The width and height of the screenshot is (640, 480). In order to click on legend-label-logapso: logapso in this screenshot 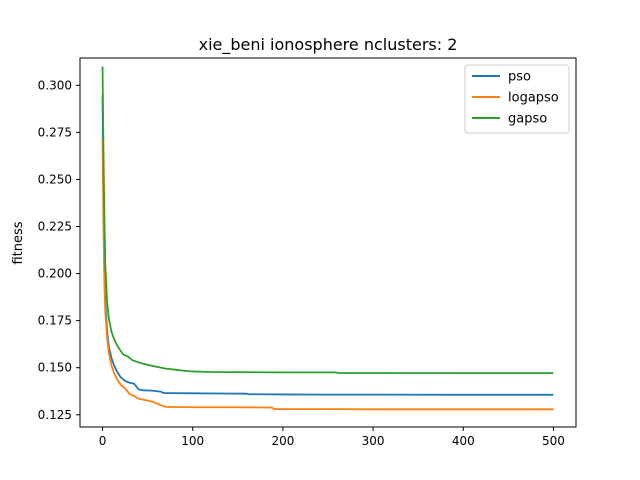, I will do `click(533, 98)`.